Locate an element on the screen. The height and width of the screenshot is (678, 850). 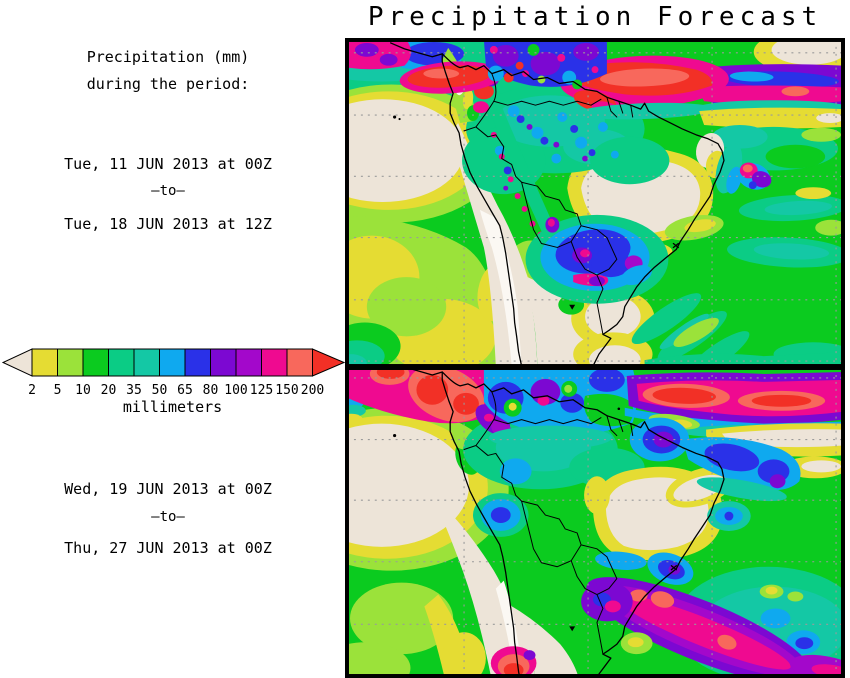
legend-tick: 125 is located at coordinates (261, 390).